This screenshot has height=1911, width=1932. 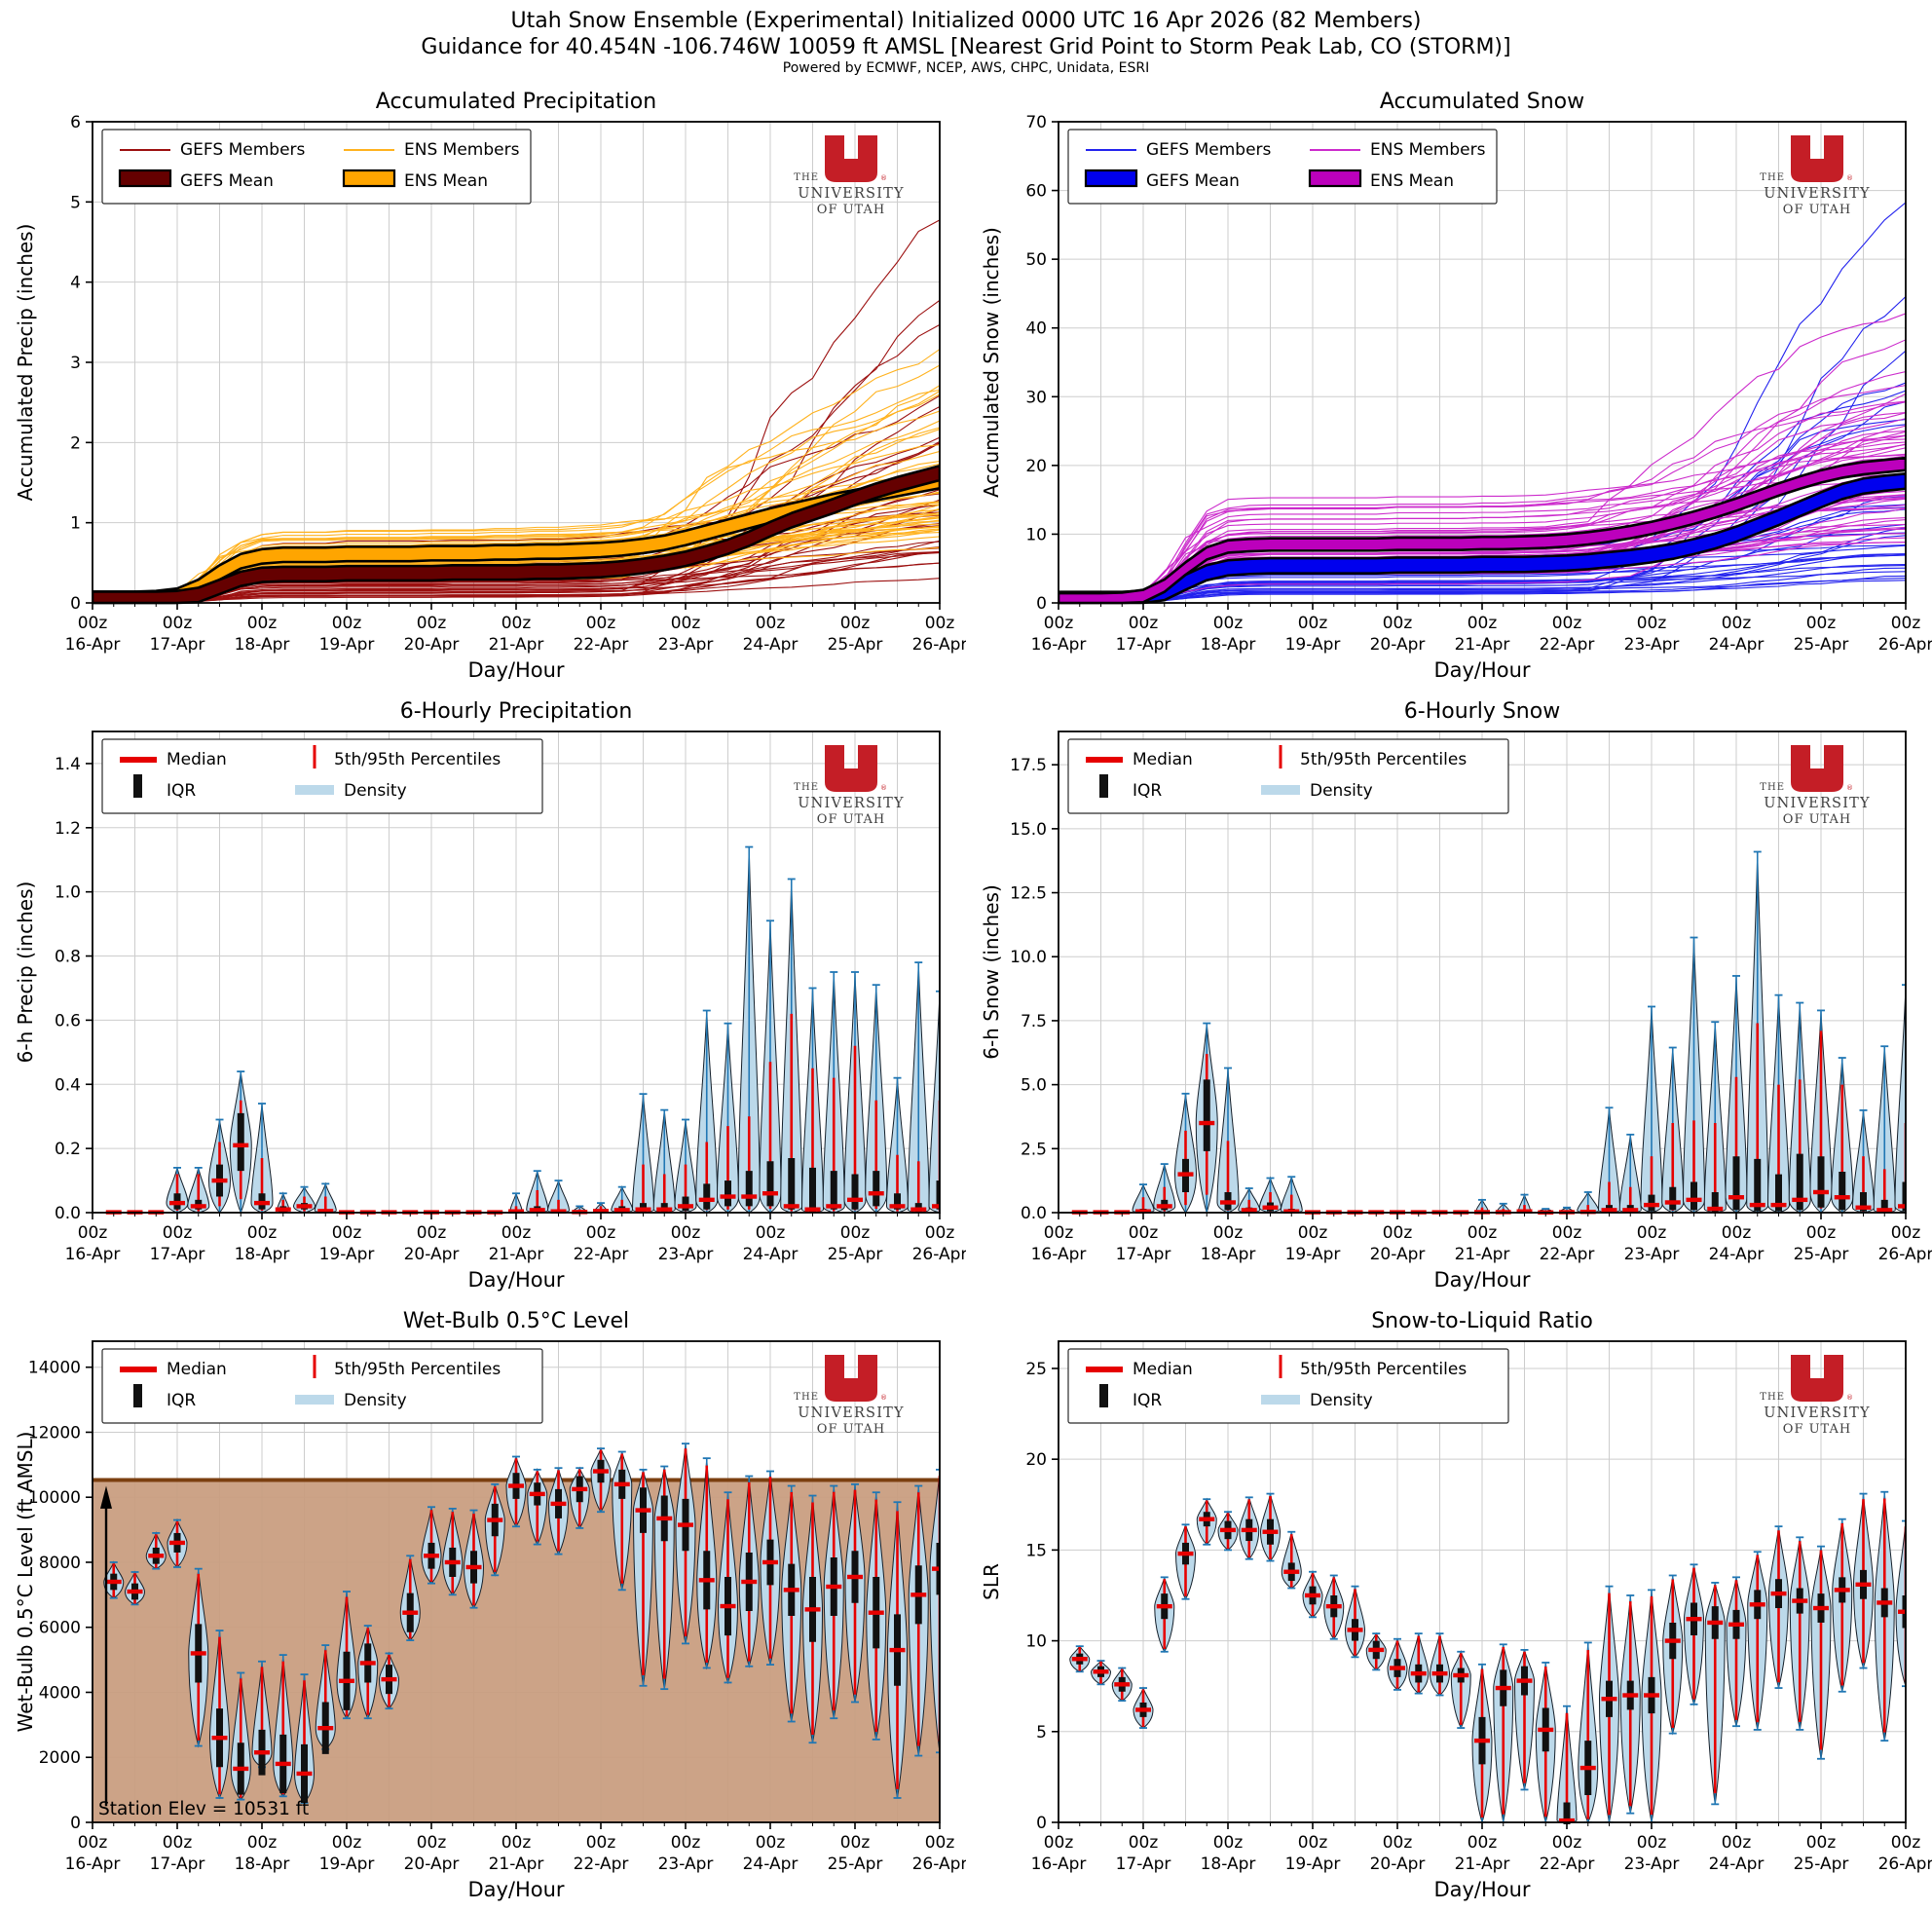 I want to click on y-tick-label: 0.4, so click(x=68, y=1085).